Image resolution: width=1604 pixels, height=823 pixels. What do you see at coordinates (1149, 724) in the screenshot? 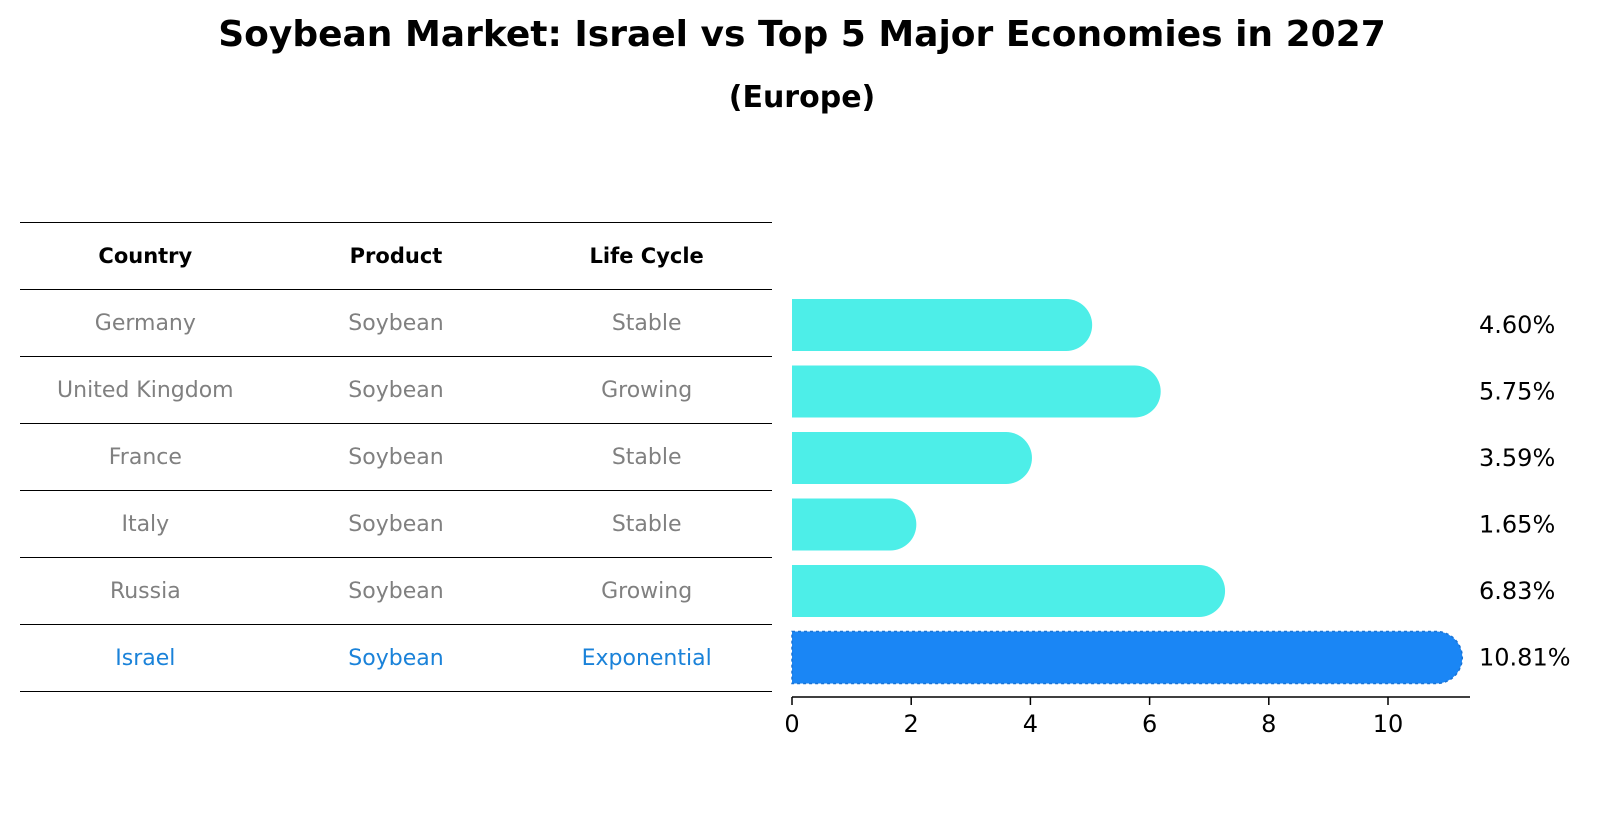
I see `x-tick-label: 6` at bounding box center [1149, 724].